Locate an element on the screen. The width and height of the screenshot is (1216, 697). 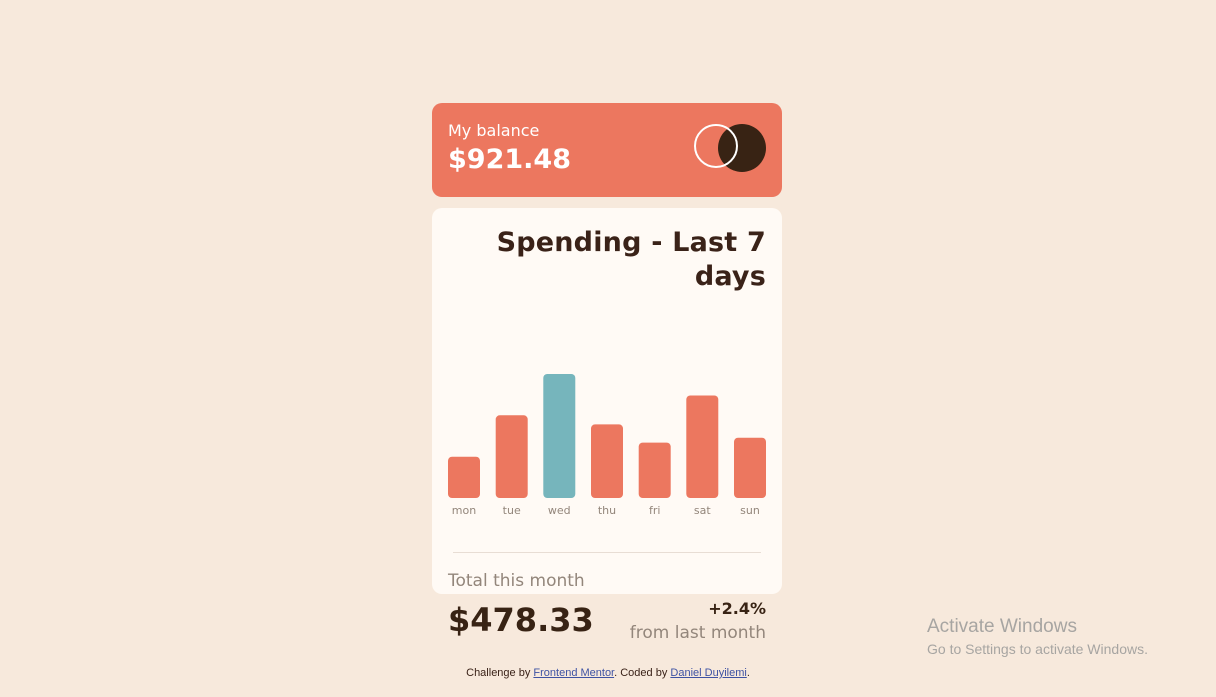
change-summary: +2.4% from last month is located at coordinates (698, 621).